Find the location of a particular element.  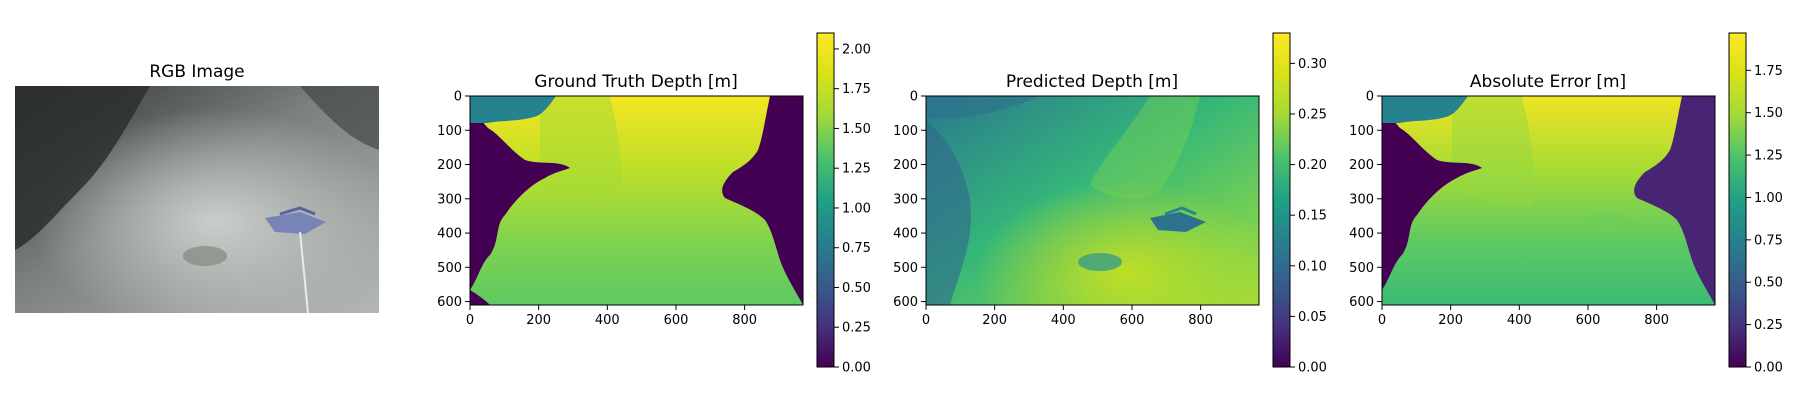

pred-y-tick-label: 100 is located at coordinates (905, 131).